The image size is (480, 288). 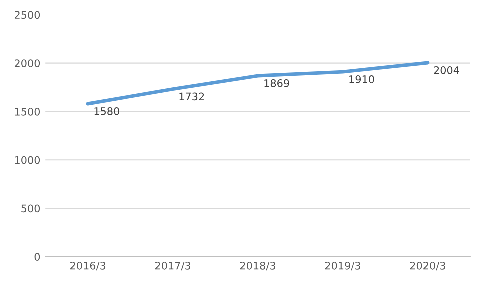 What do you see at coordinates (37, 257) in the screenshot?
I see `y-tick-label: 0` at bounding box center [37, 257].